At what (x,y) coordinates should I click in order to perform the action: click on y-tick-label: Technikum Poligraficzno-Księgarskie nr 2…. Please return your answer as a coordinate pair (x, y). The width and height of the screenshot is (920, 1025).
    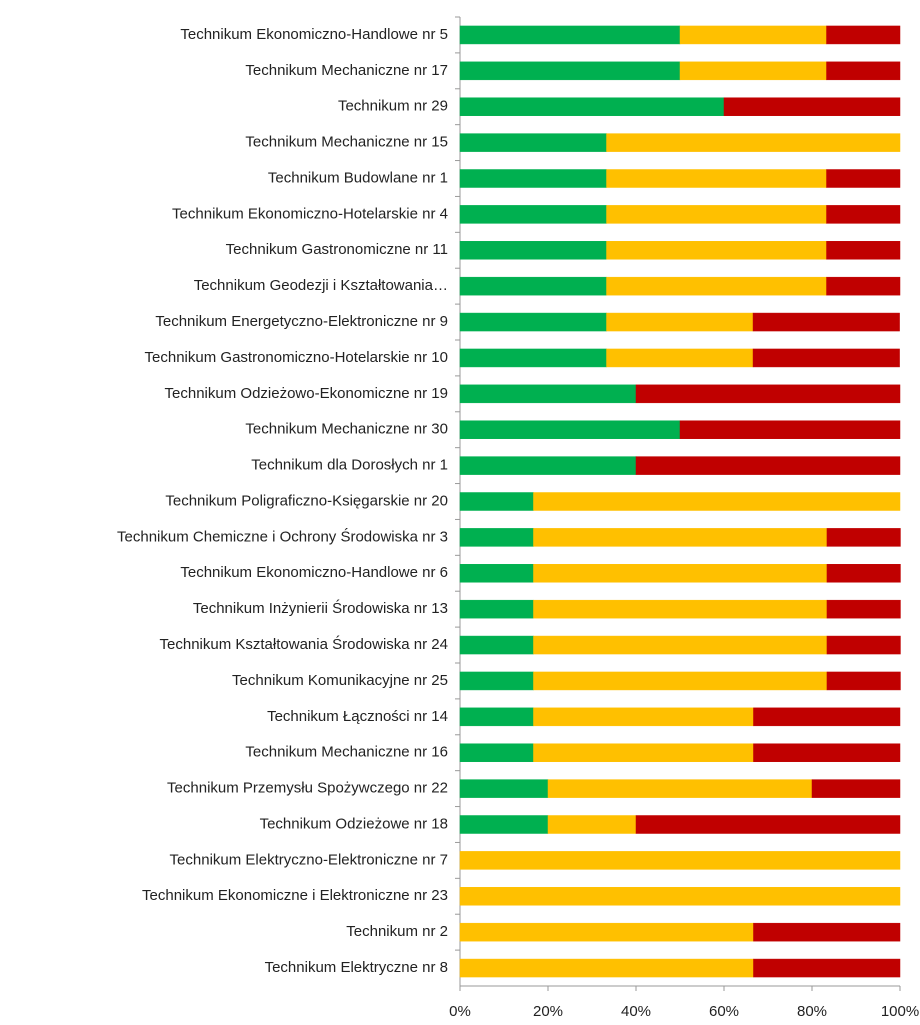
    Looking at the image, I should click on (306, 500).